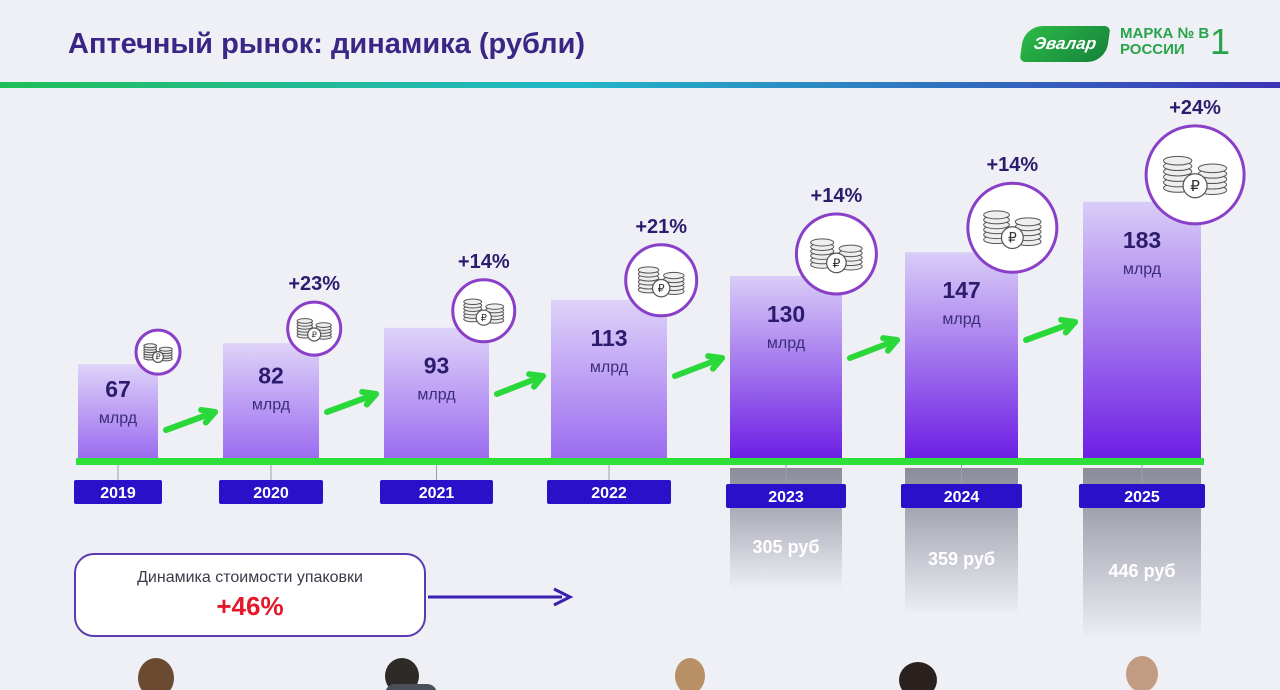  I want to click on bar-2020, so click(271, 400).